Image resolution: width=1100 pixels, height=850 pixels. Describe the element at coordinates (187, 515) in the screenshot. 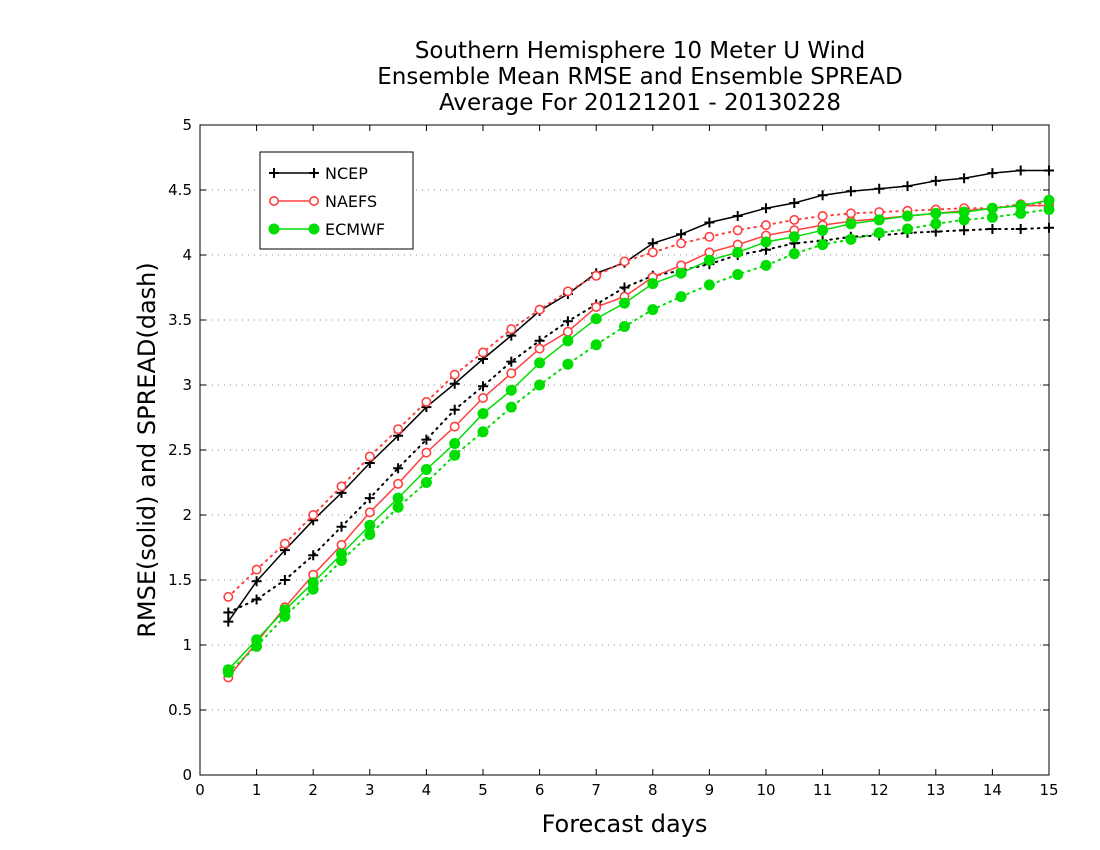

I see `y-tick-label: 2` at that location.